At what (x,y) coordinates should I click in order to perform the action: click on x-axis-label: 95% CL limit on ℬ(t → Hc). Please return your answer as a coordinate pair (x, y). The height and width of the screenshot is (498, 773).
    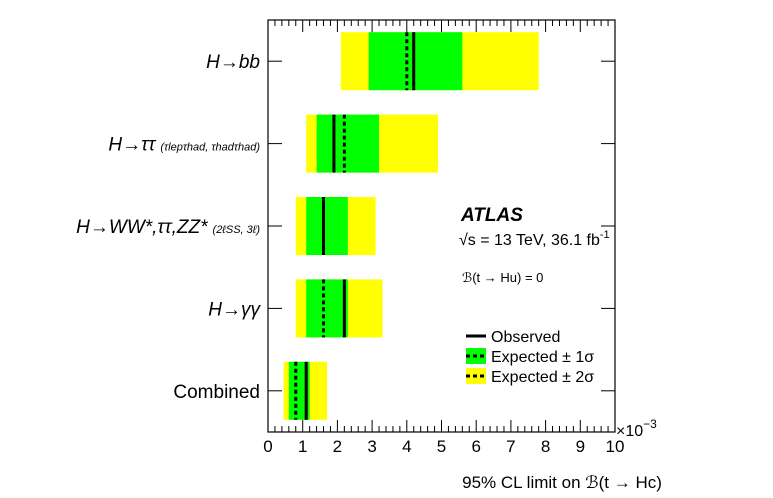
    Looking at the image, I should click on (562, 482).